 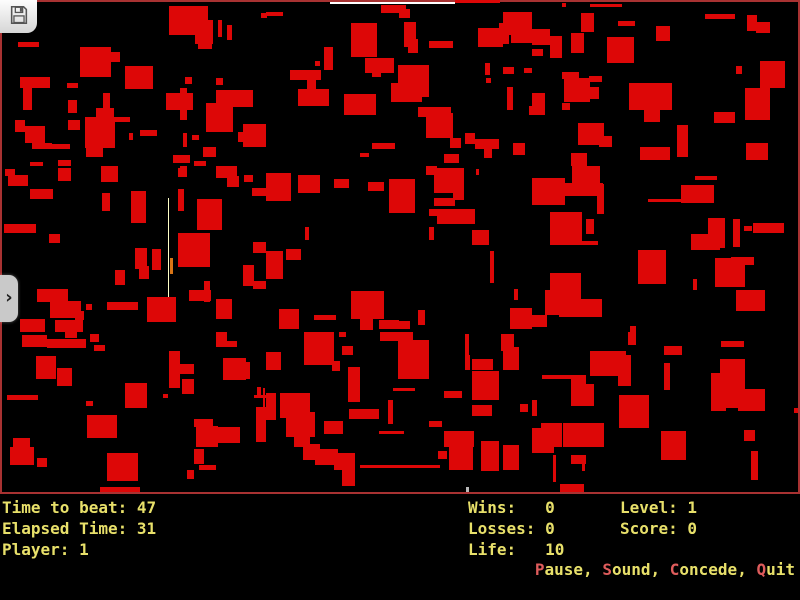 I want to click on hud-level: Level: 1, so click(x=659, y=507).